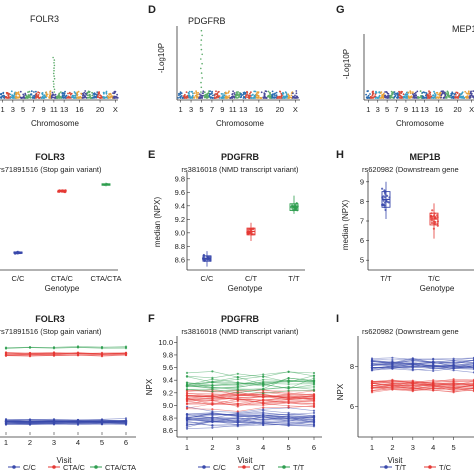 Image resolution: width=474 pixels, height=474 pixels. Describe the element at coordinates (204, 467) in the screenshot. I see `legend-swatch-point` at that location.